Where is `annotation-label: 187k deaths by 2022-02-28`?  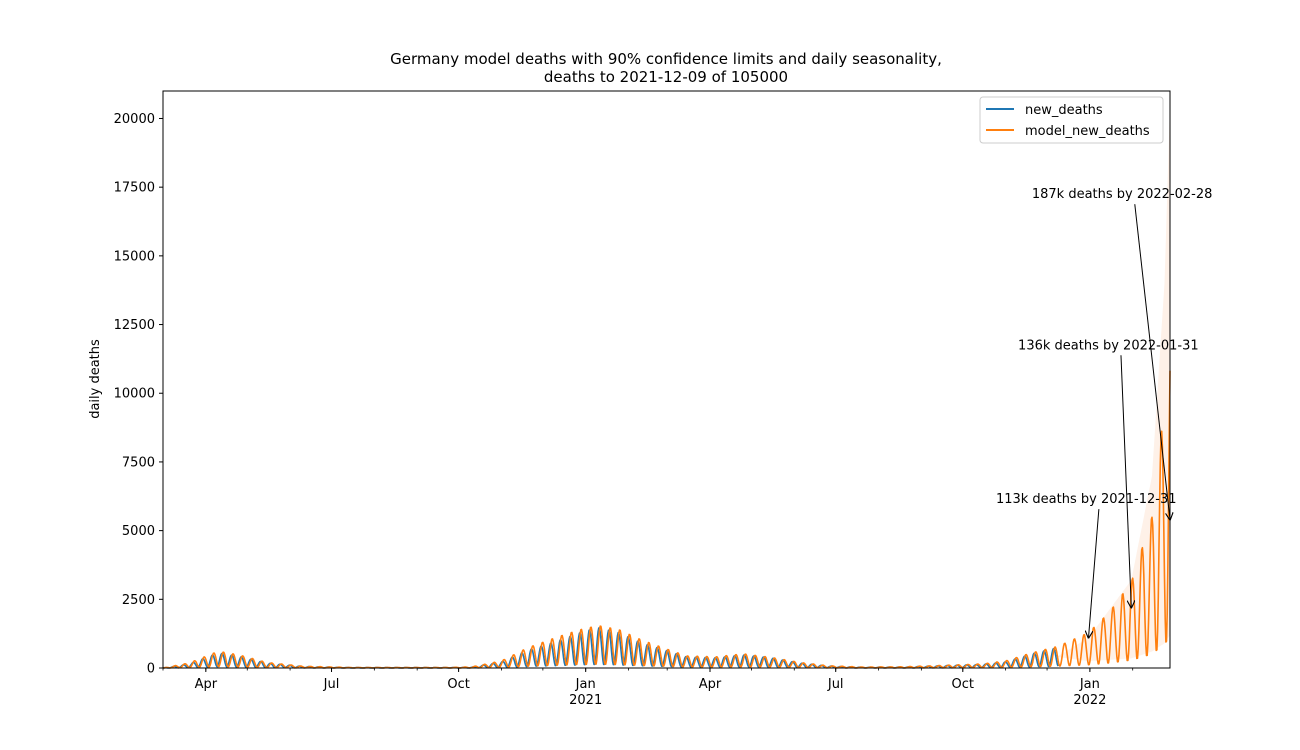
annotation-label: 187k deaths by 2022-02-28 is located at coordinates (1122, 194).